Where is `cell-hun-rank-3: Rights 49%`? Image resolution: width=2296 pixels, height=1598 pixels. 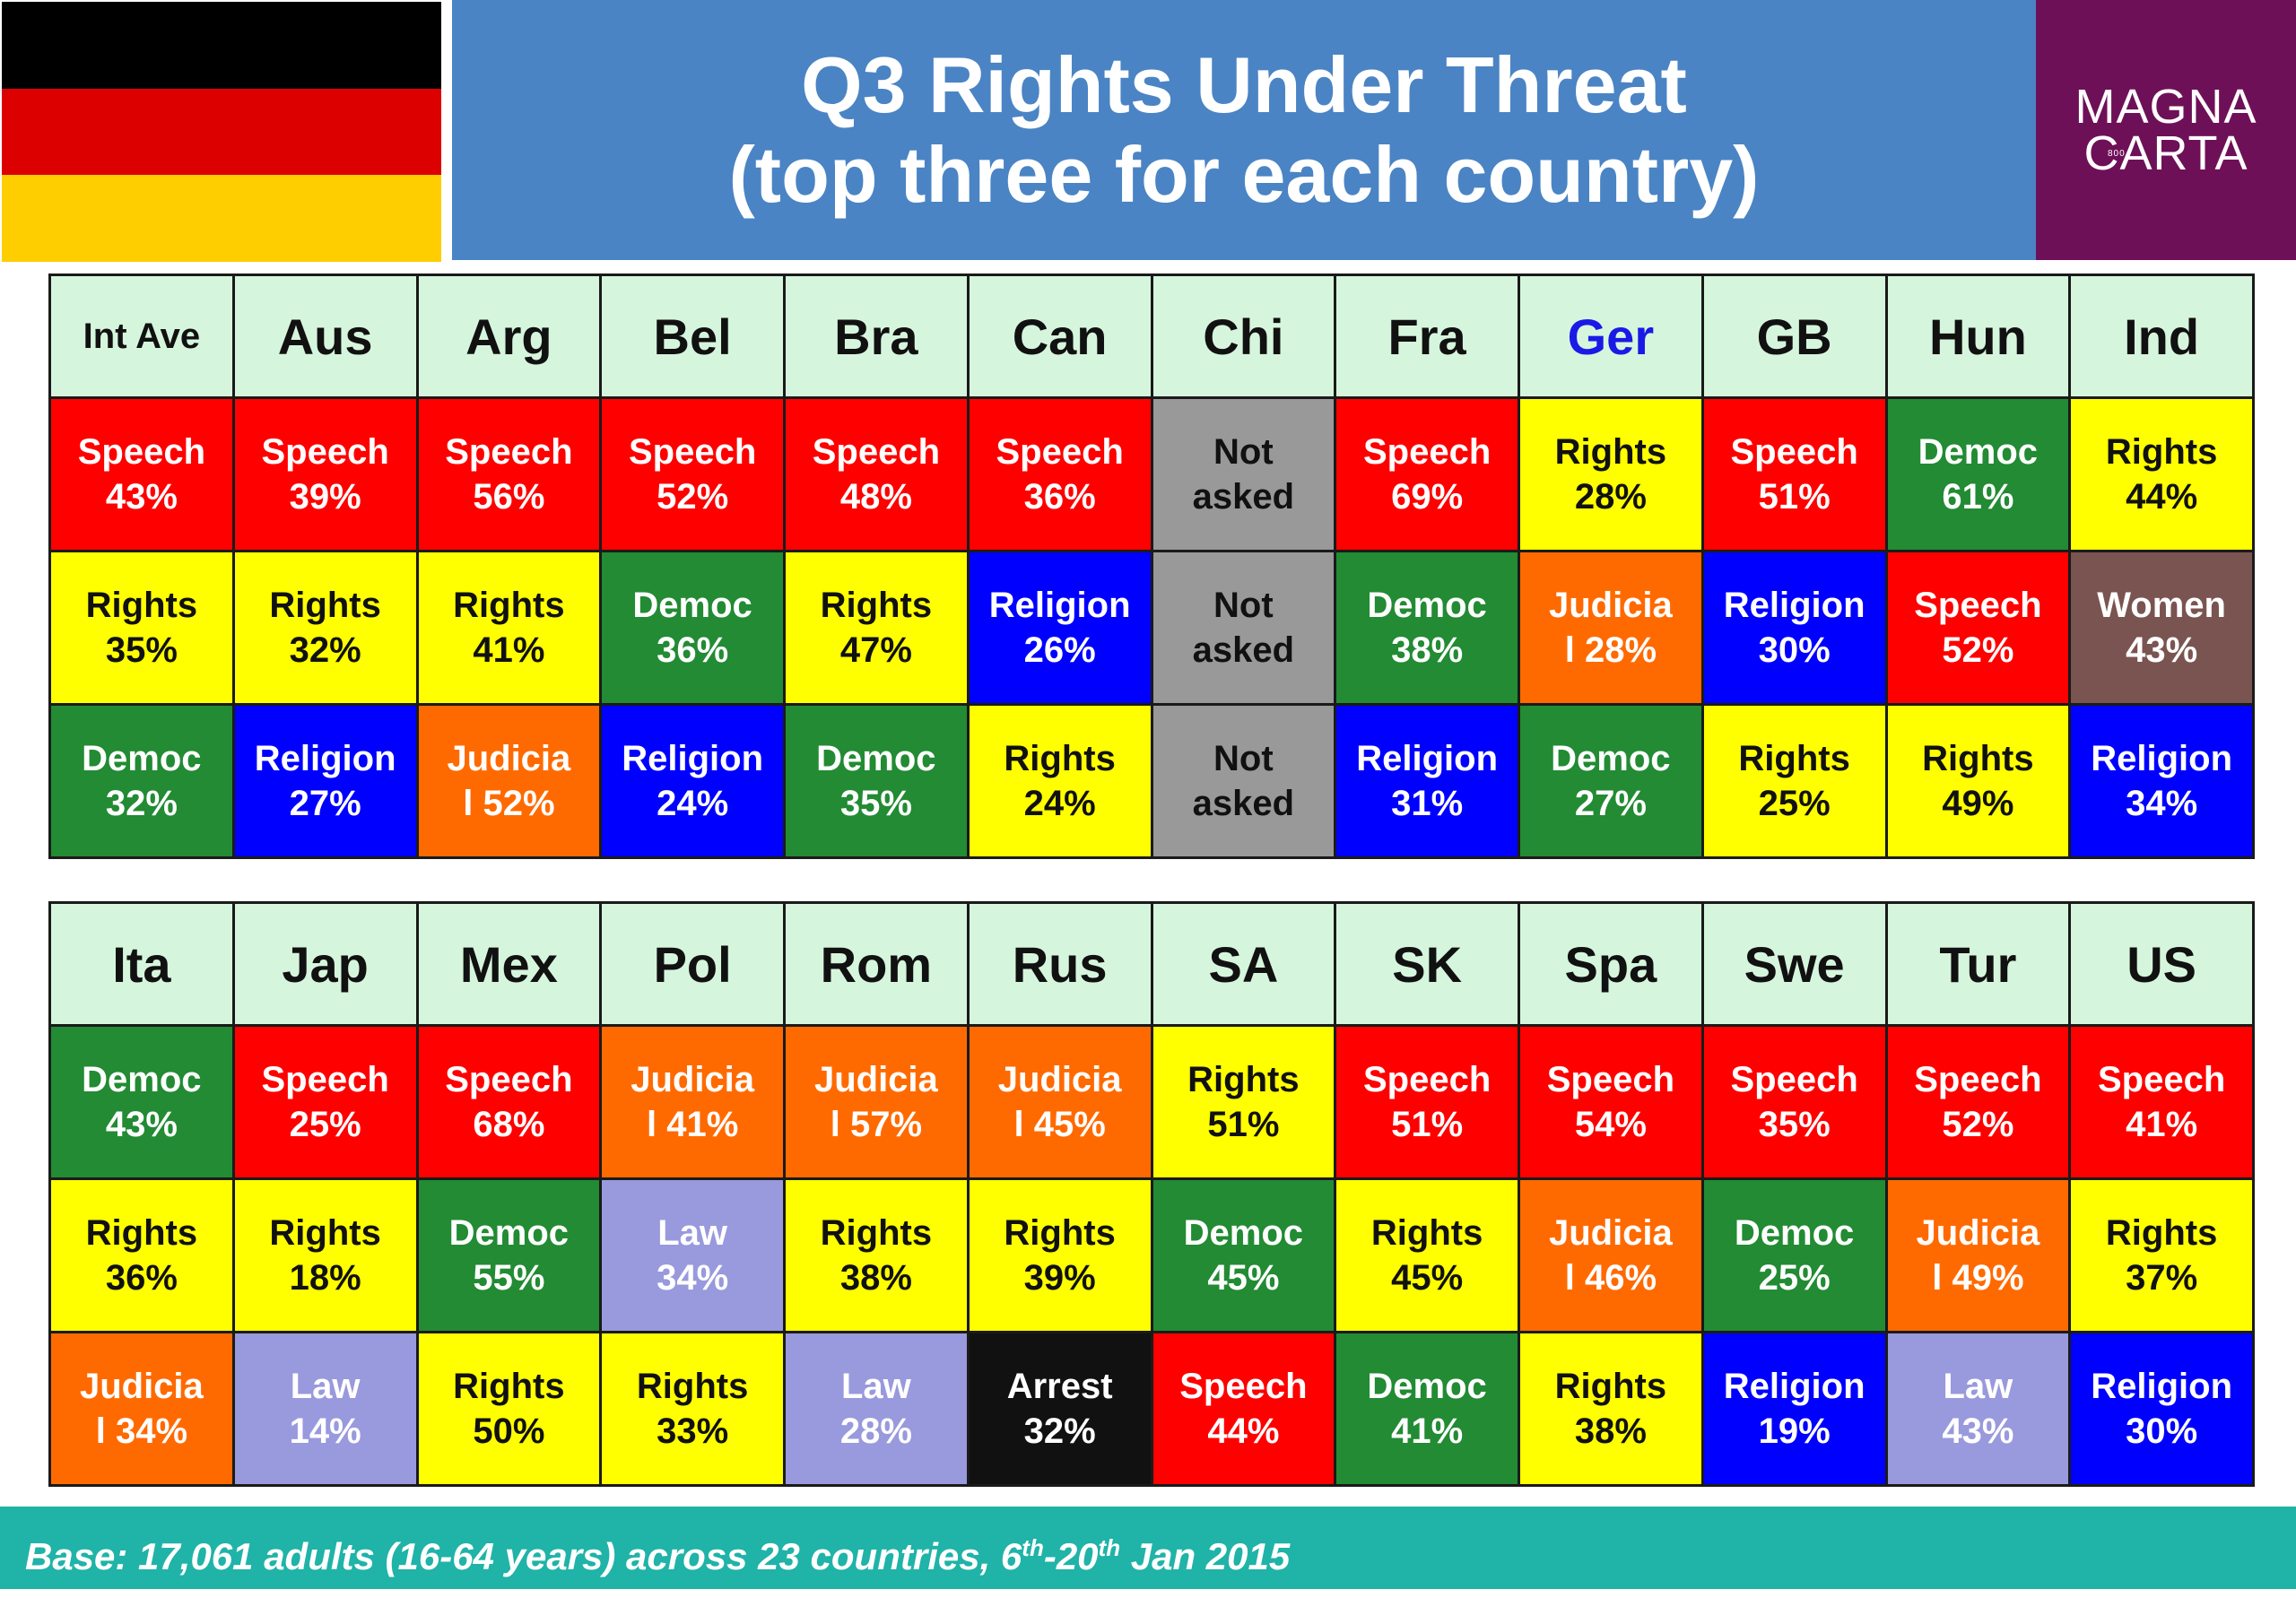
cell-hun-rank-3: Rights 49% is located at coordinates (1978, 781).